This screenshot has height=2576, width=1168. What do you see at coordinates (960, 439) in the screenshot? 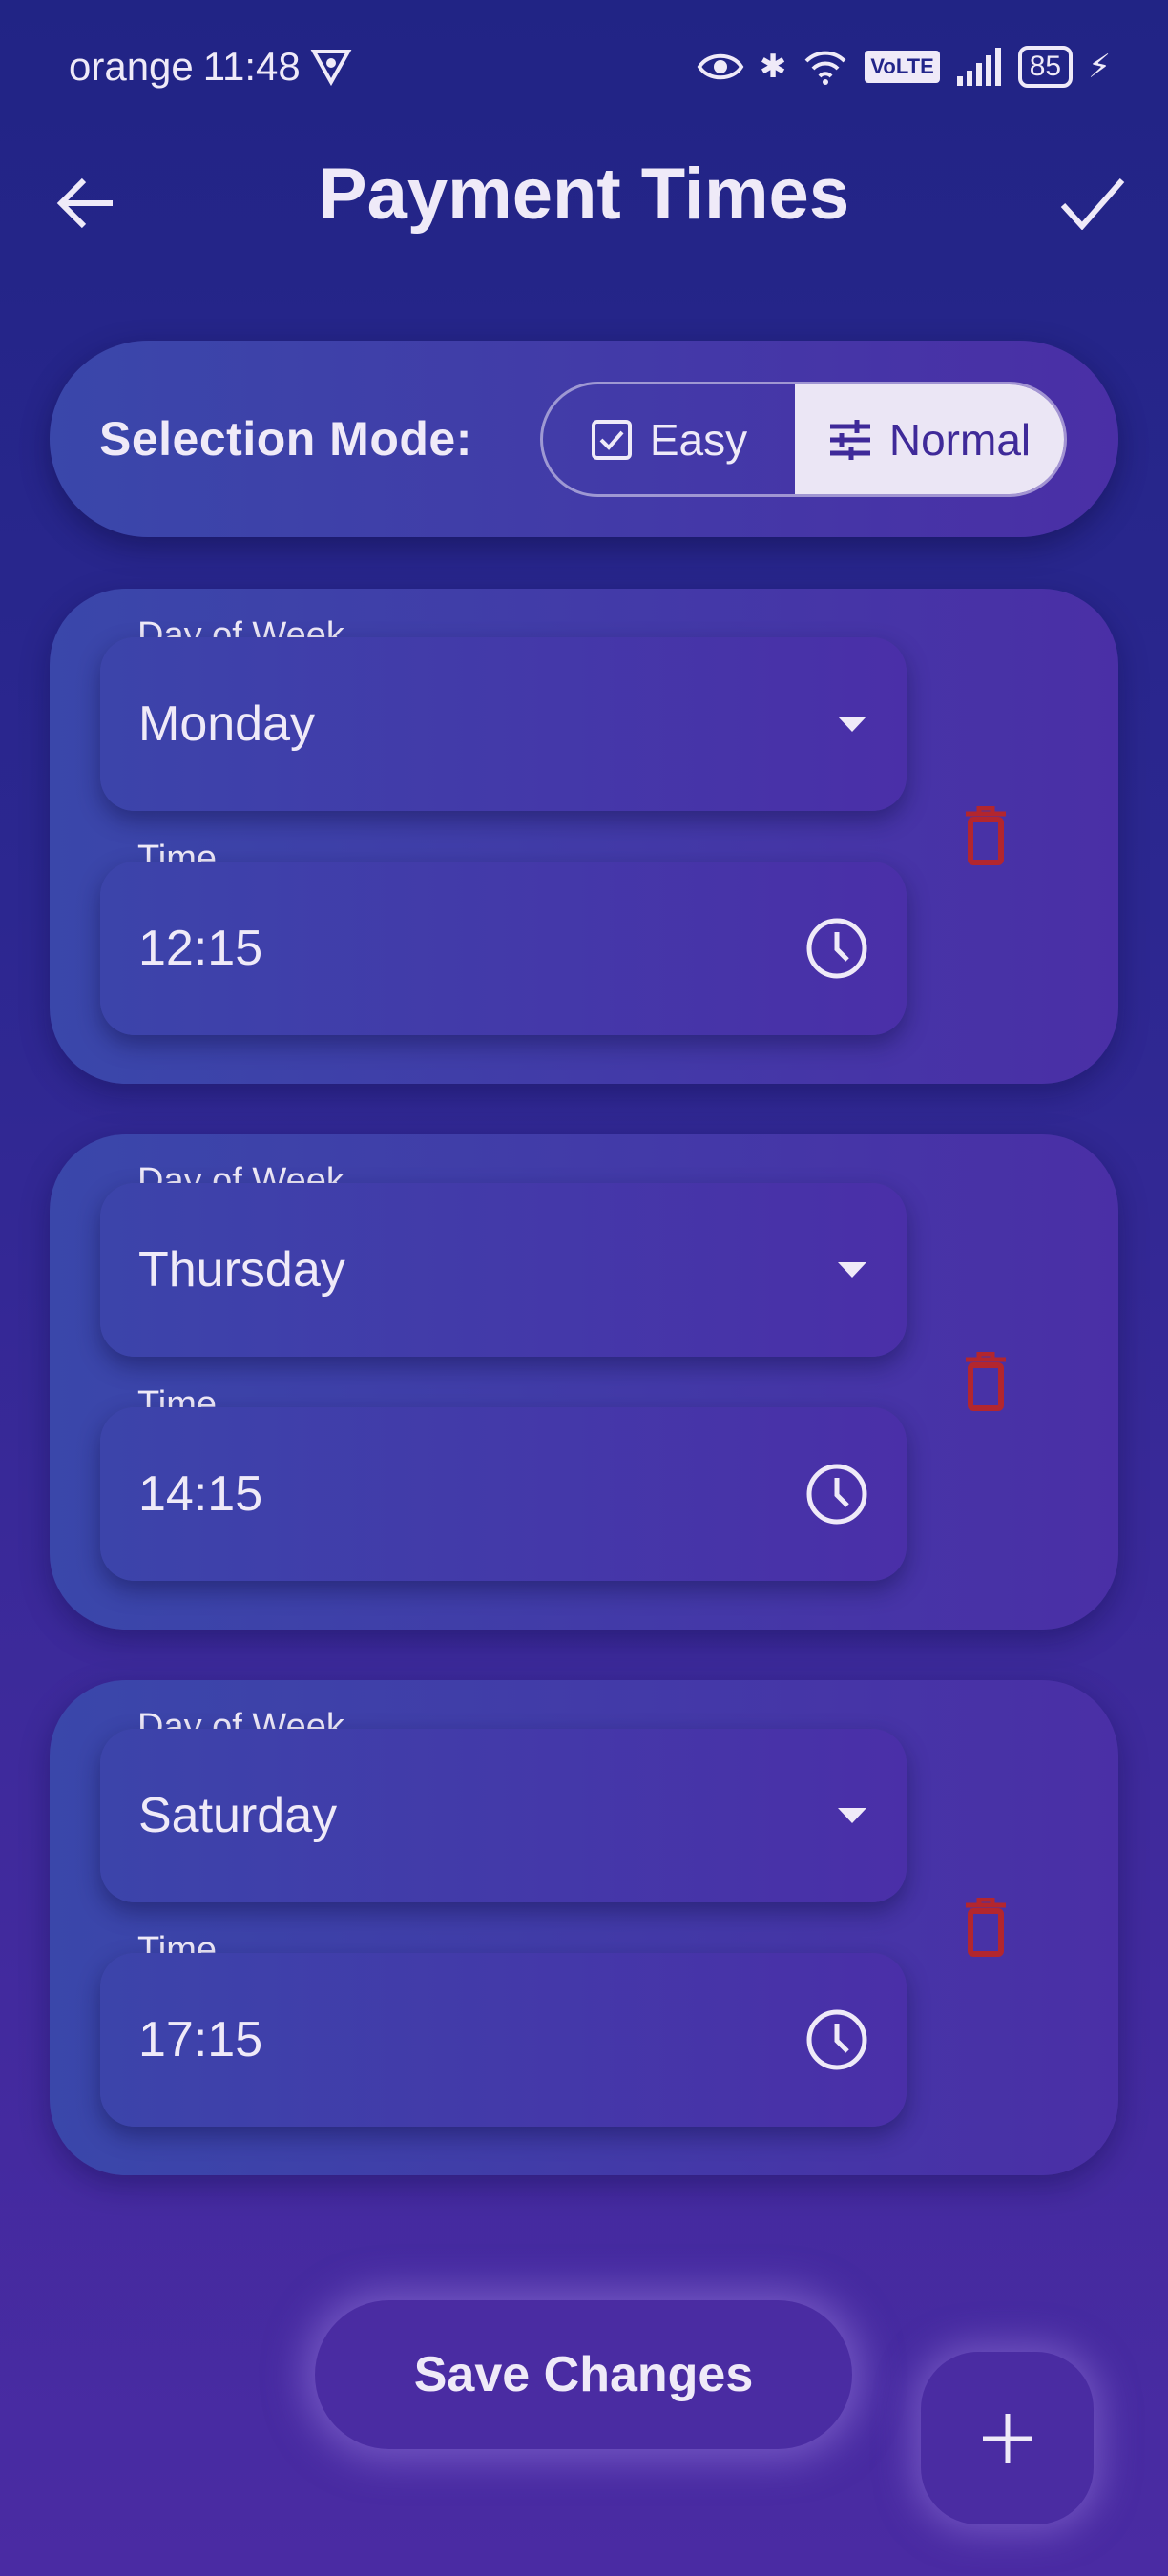
I see `mode-option-normal-label: Normal` at bounding box center [960, 439].